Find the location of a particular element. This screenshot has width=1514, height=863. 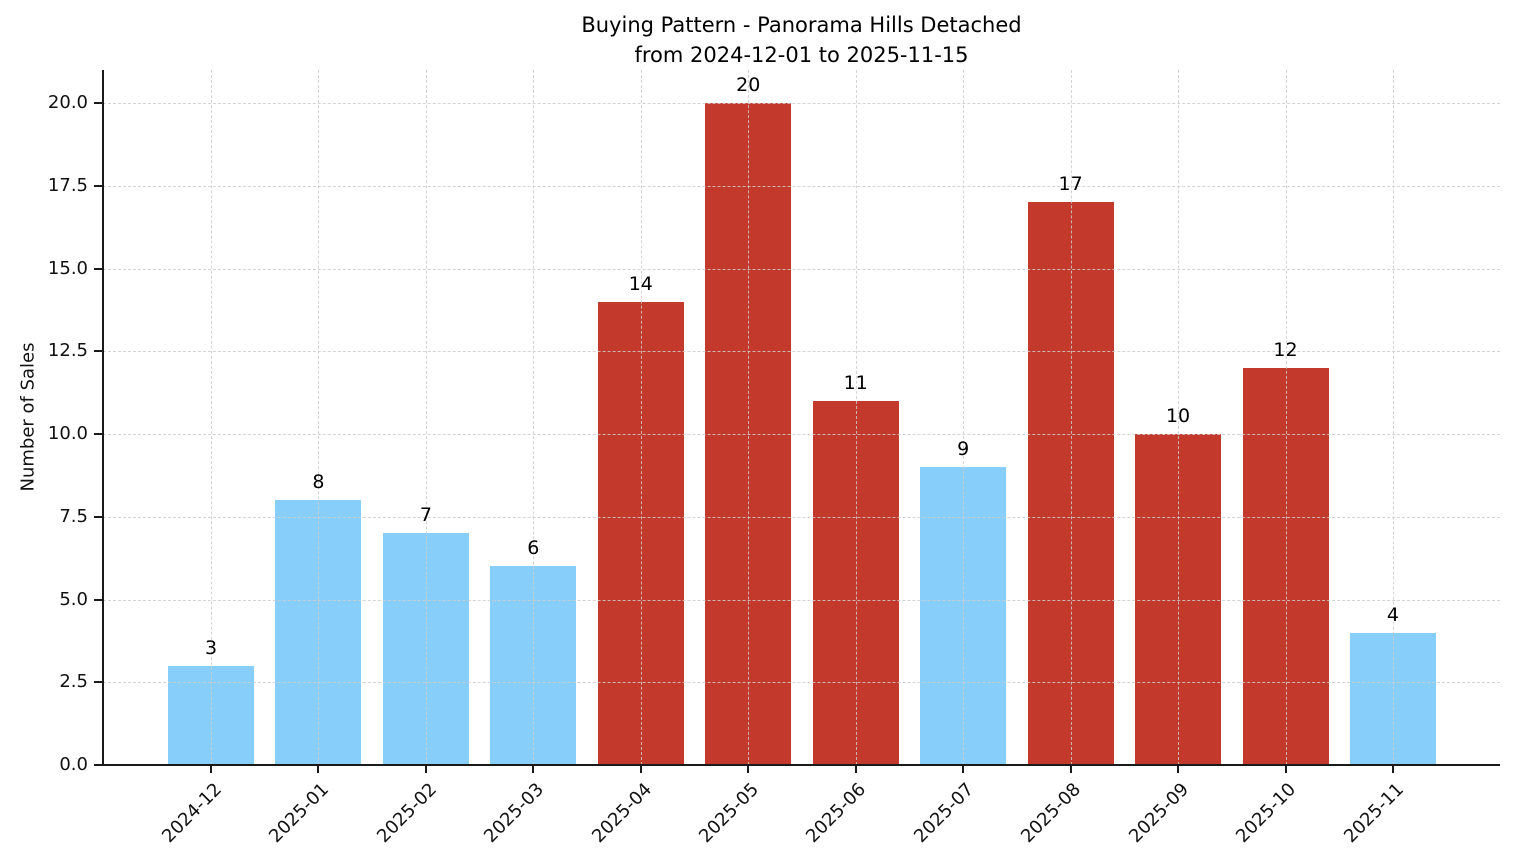

bar-value-label: 7 is located at coordinates (425, 515).